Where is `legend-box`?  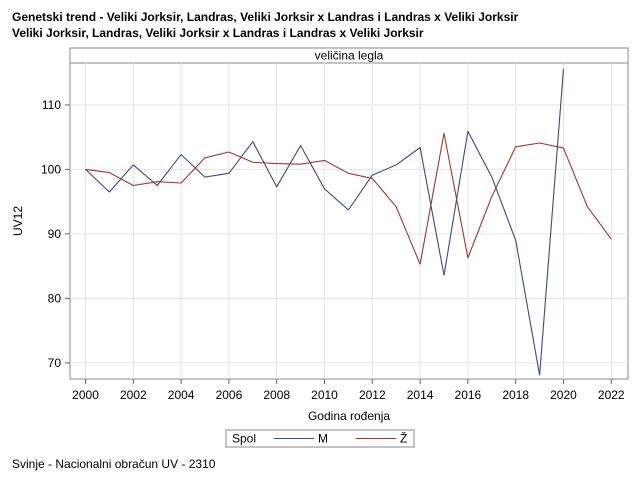 legend-box is located at coordinates (320, 438).